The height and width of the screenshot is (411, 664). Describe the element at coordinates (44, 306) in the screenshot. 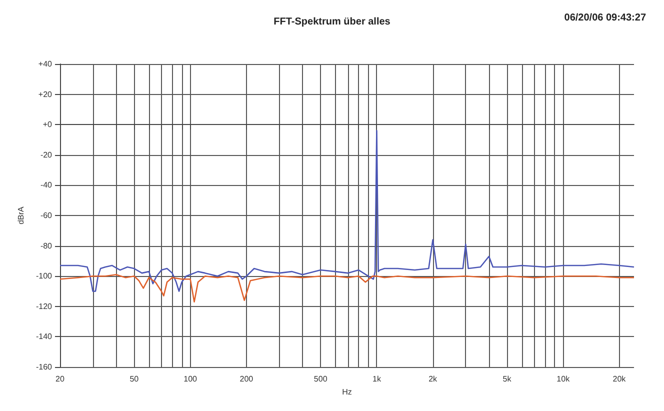

I see `y-tick-label: -120` at that location.